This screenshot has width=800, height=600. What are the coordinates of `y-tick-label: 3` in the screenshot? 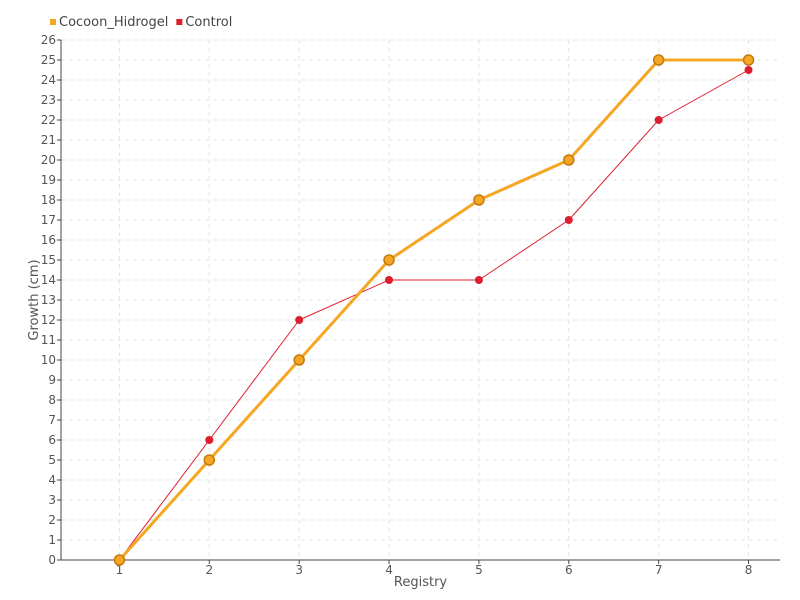 It's located at (52, 500).